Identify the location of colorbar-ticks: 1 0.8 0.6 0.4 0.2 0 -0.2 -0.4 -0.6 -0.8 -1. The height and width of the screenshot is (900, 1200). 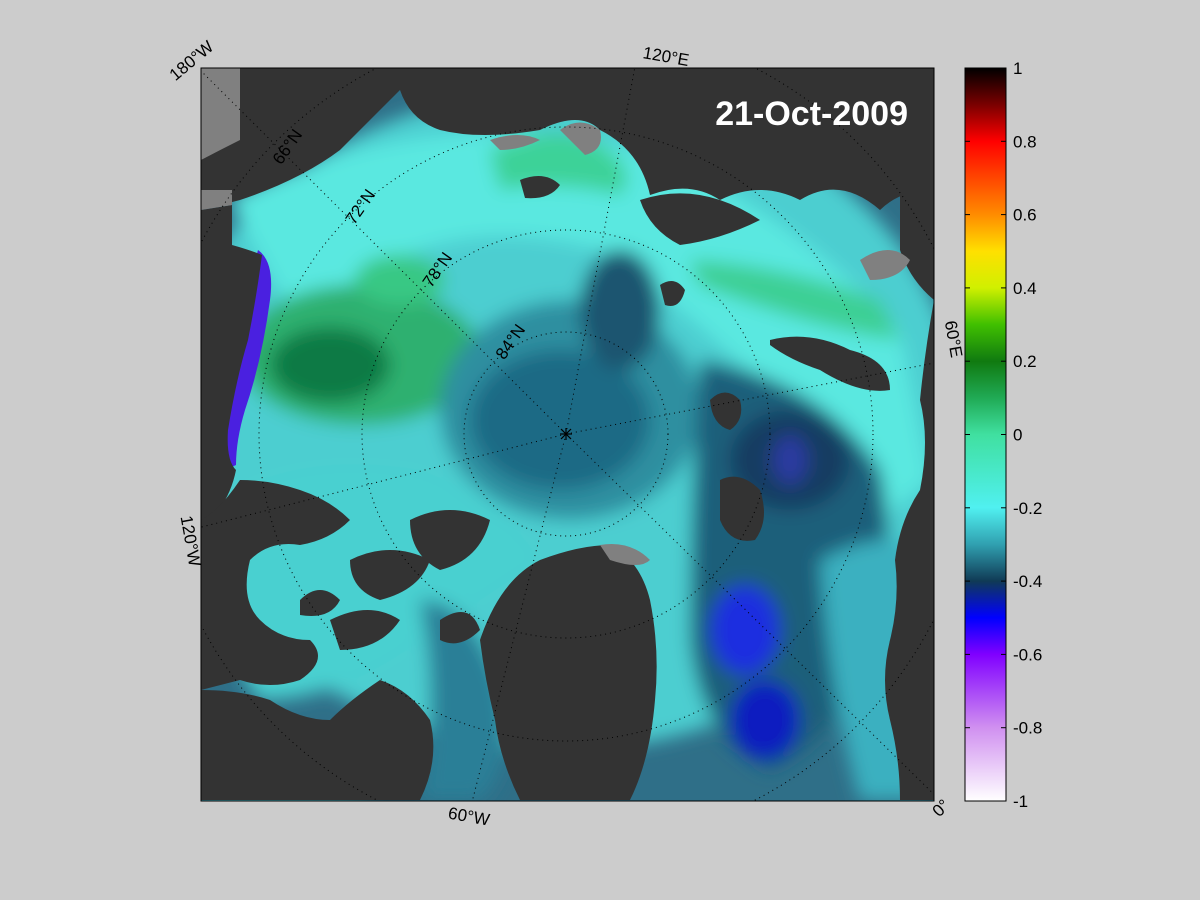
(1003, 435).